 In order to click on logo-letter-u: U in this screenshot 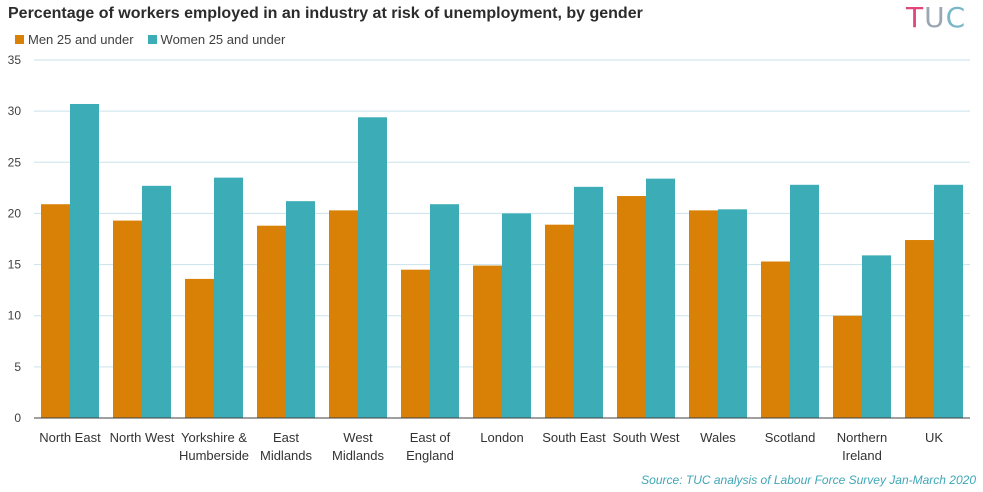, I will do `click(935, 17)`.